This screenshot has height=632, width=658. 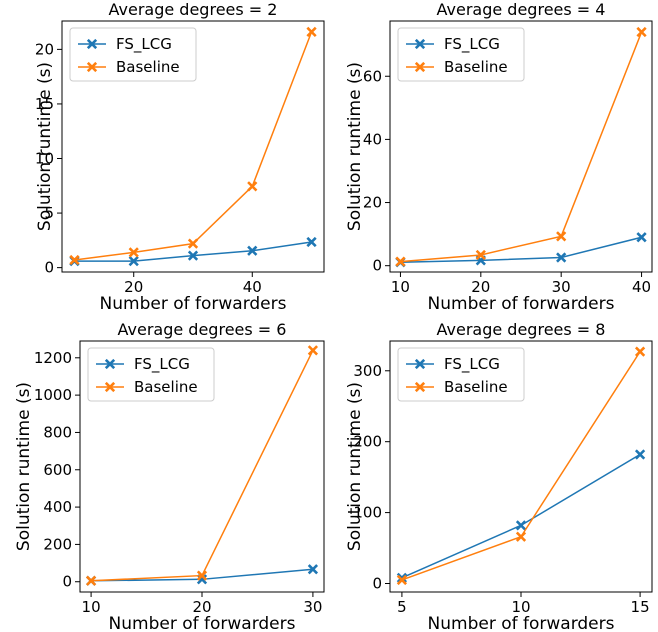 What do you see at coordinates (367, 513) in the screenshot?
I see `y-tick-label: 100` at bounding box center [367, 513].